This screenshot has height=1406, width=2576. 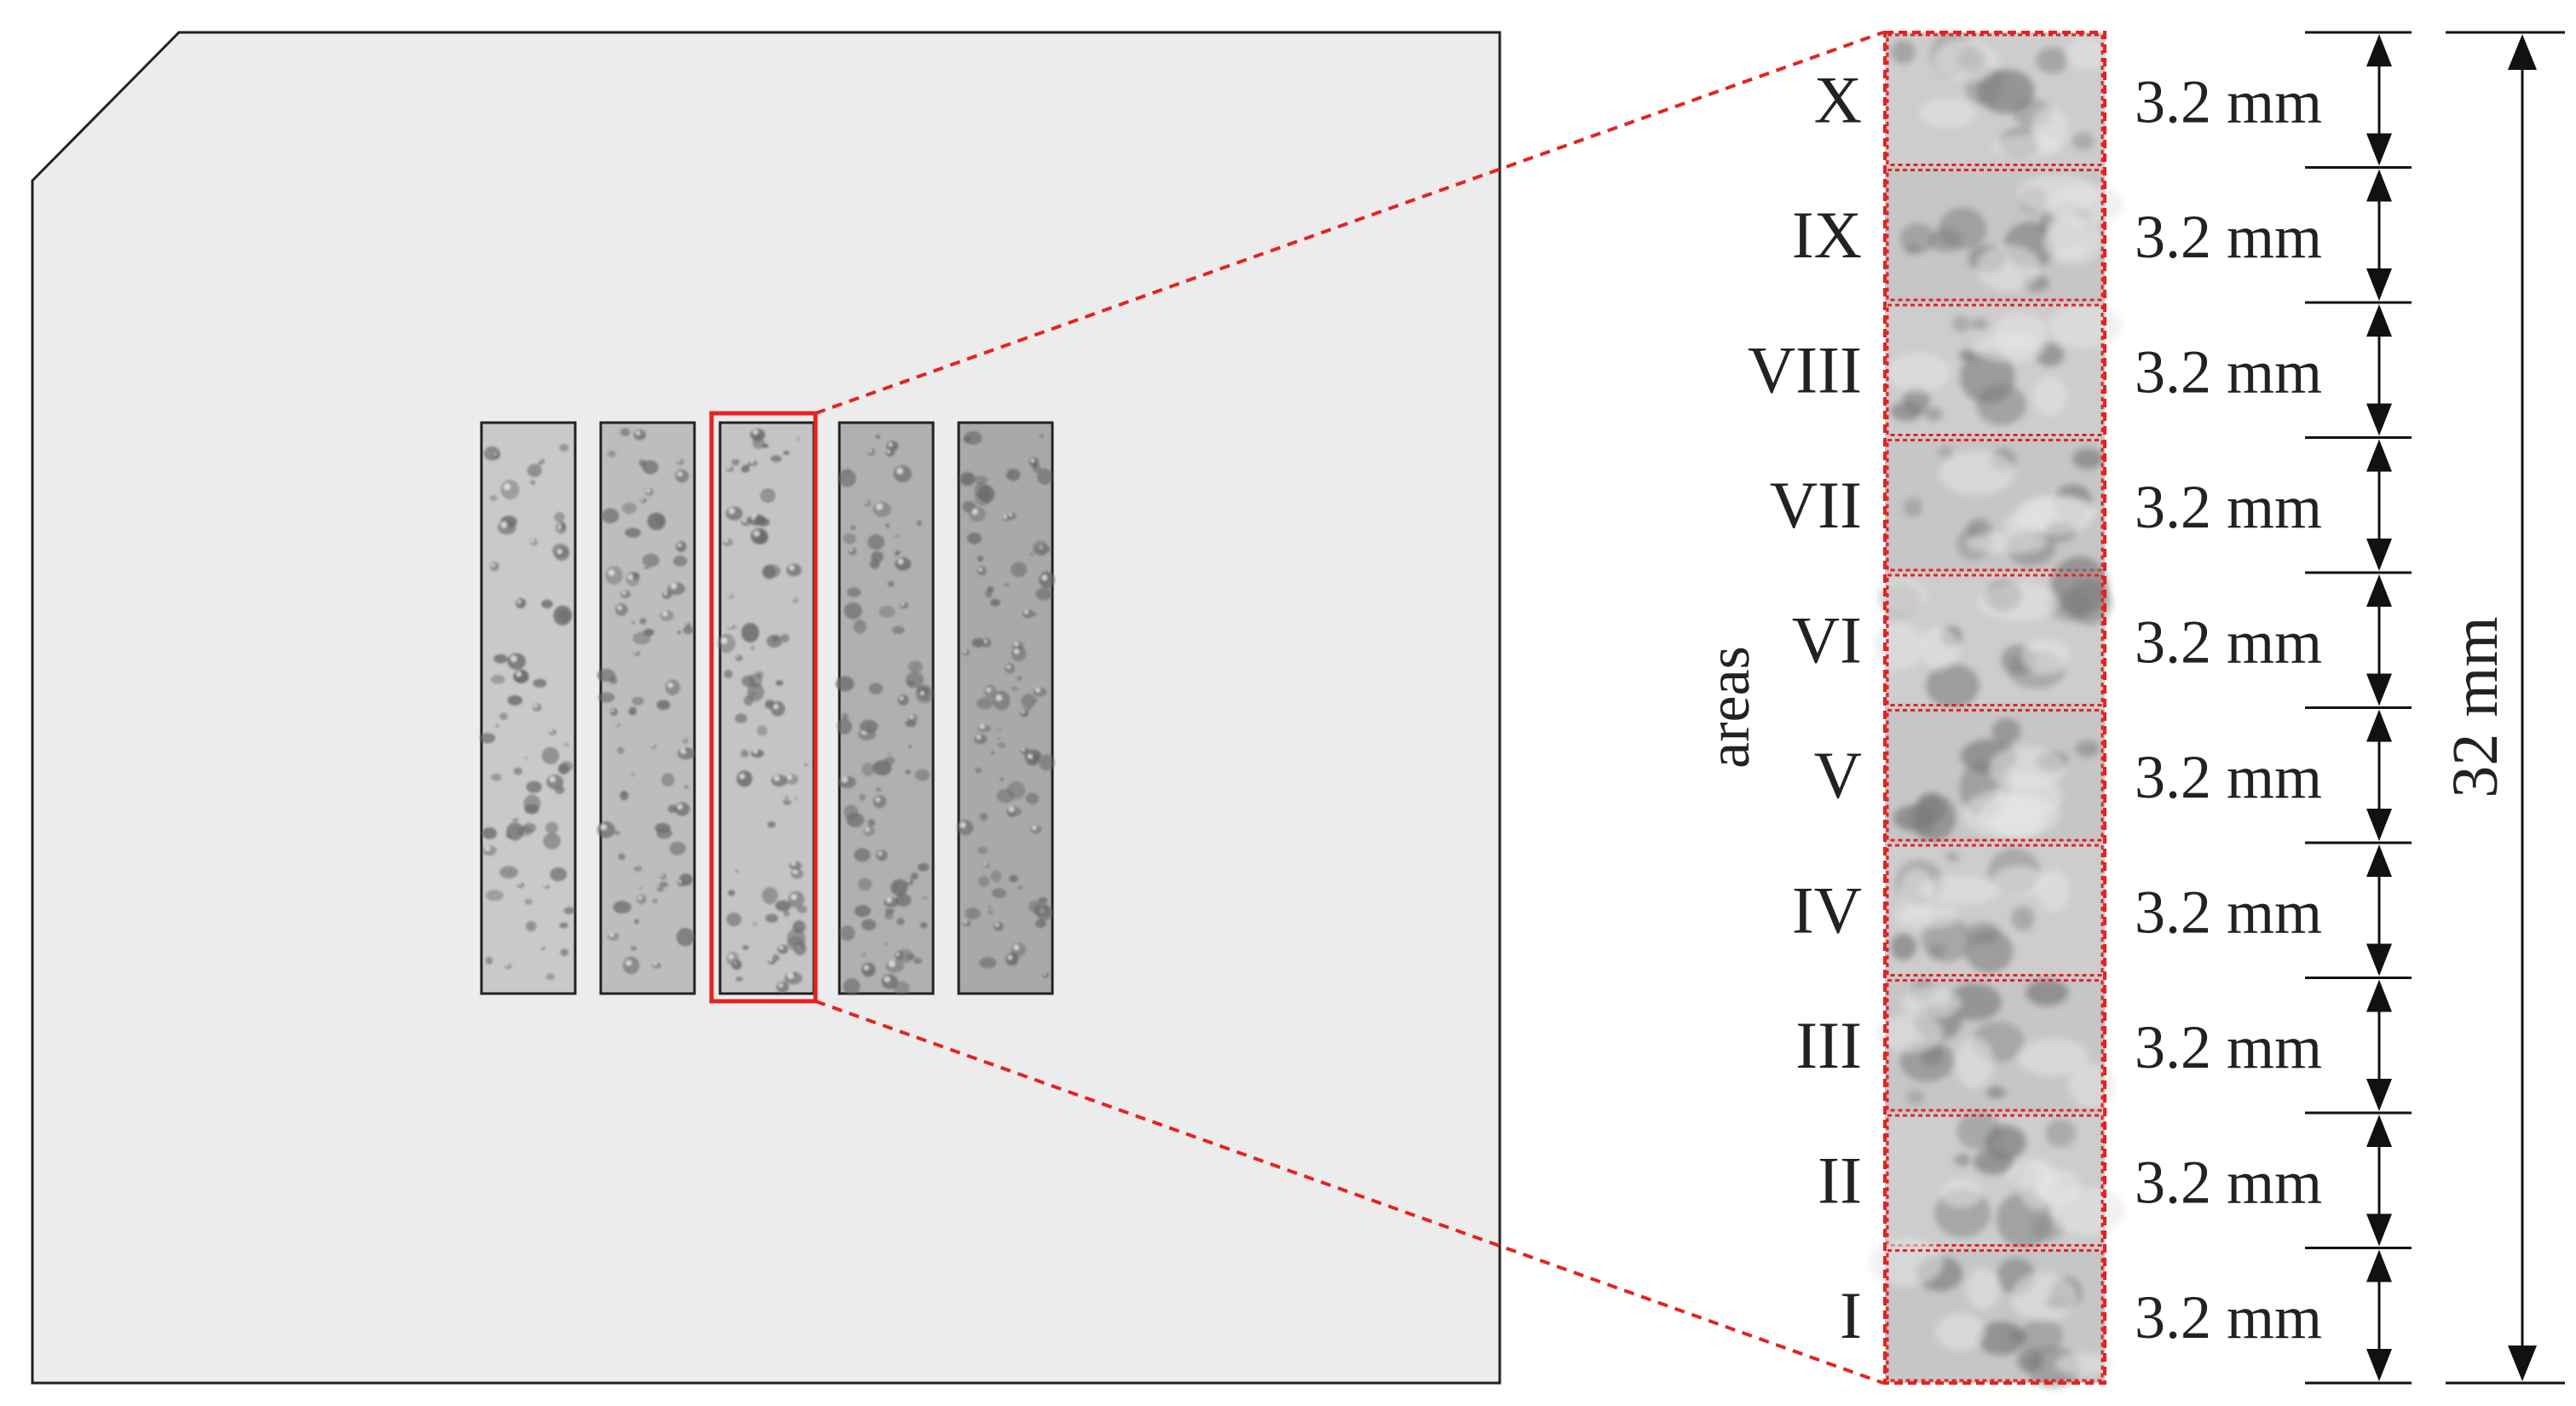 I want to click on area-label-X: X, so click(x=1838, y=99).